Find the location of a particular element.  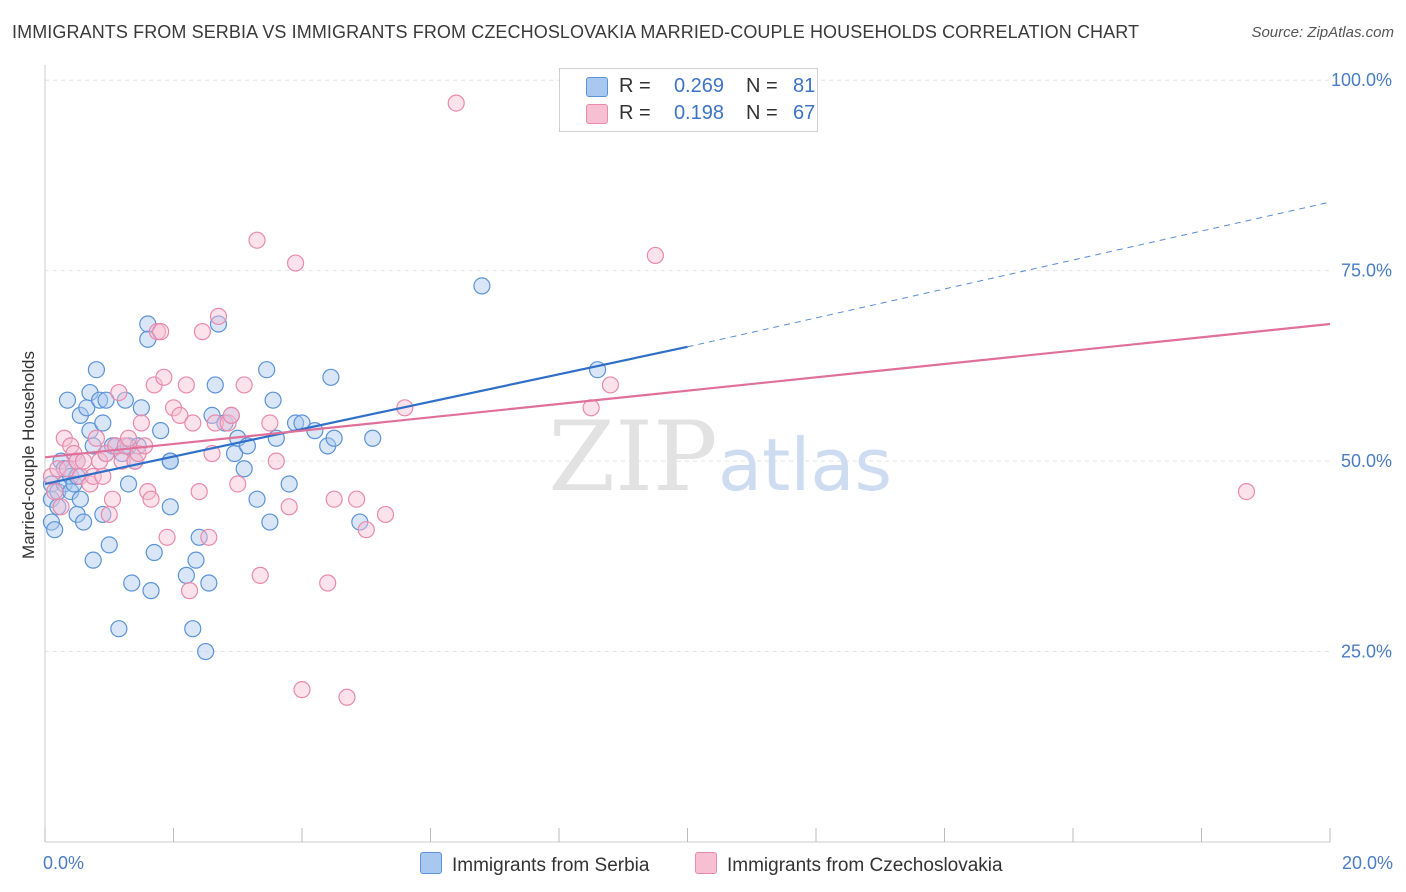

y-tick-label: 50.0% is located at coordinates (1366, 461).